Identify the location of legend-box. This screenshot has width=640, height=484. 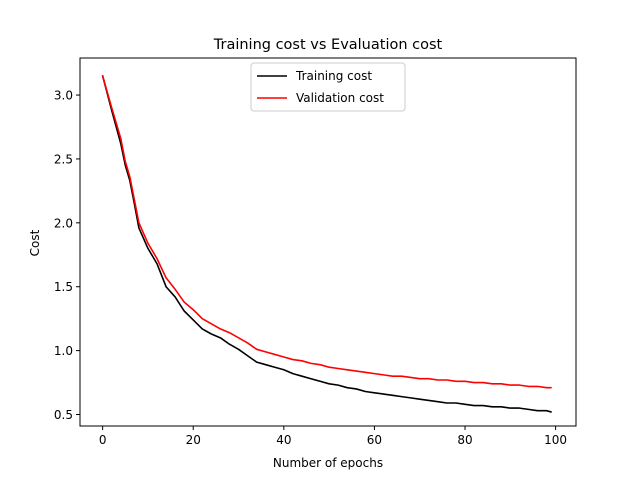
(328, 87).